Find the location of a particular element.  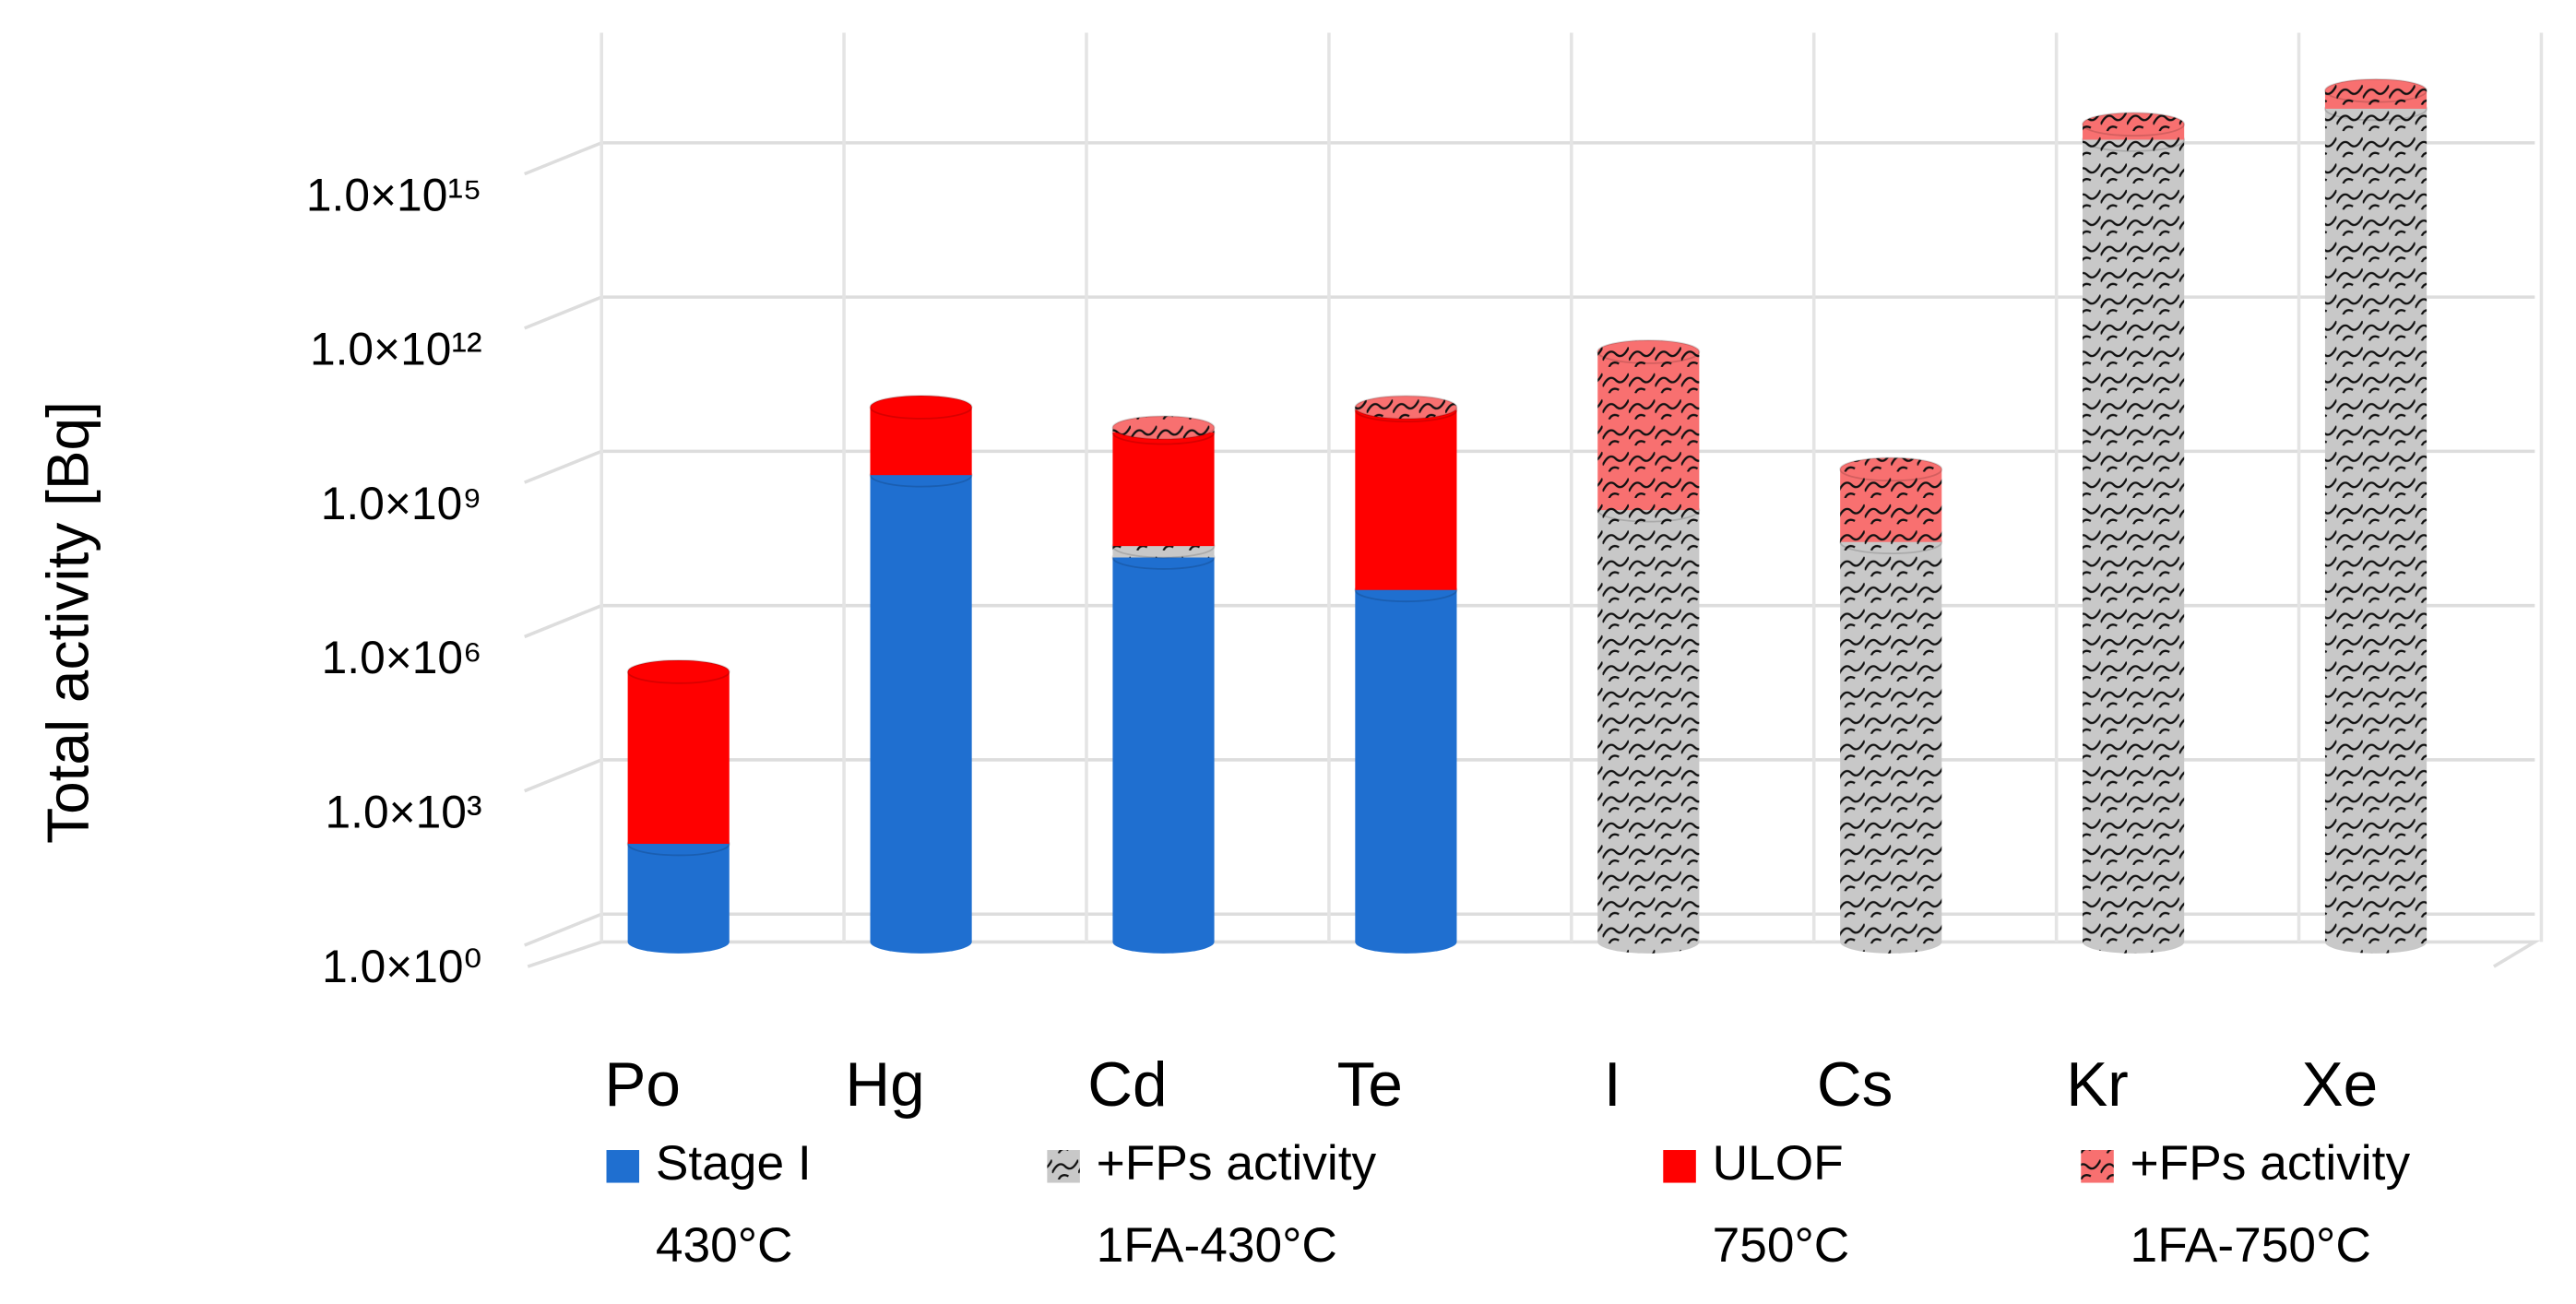

x-tick-label: Te is located at coordinates (1370, 1085).